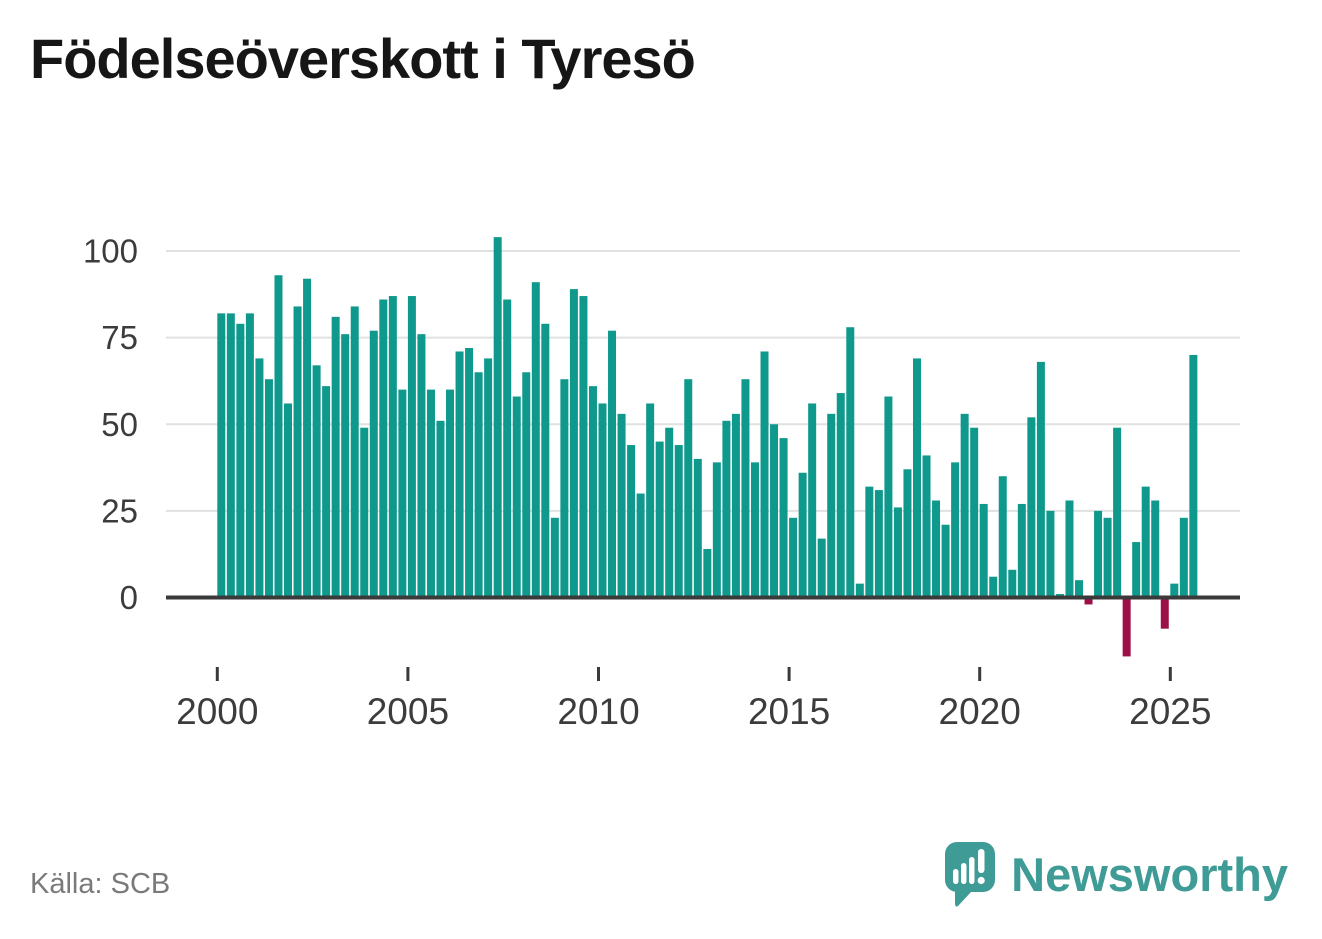  What do you see at coordinates (221, 455) in the screenshot?
I see `bar-2000-q1` at bounding box center [221, 455].